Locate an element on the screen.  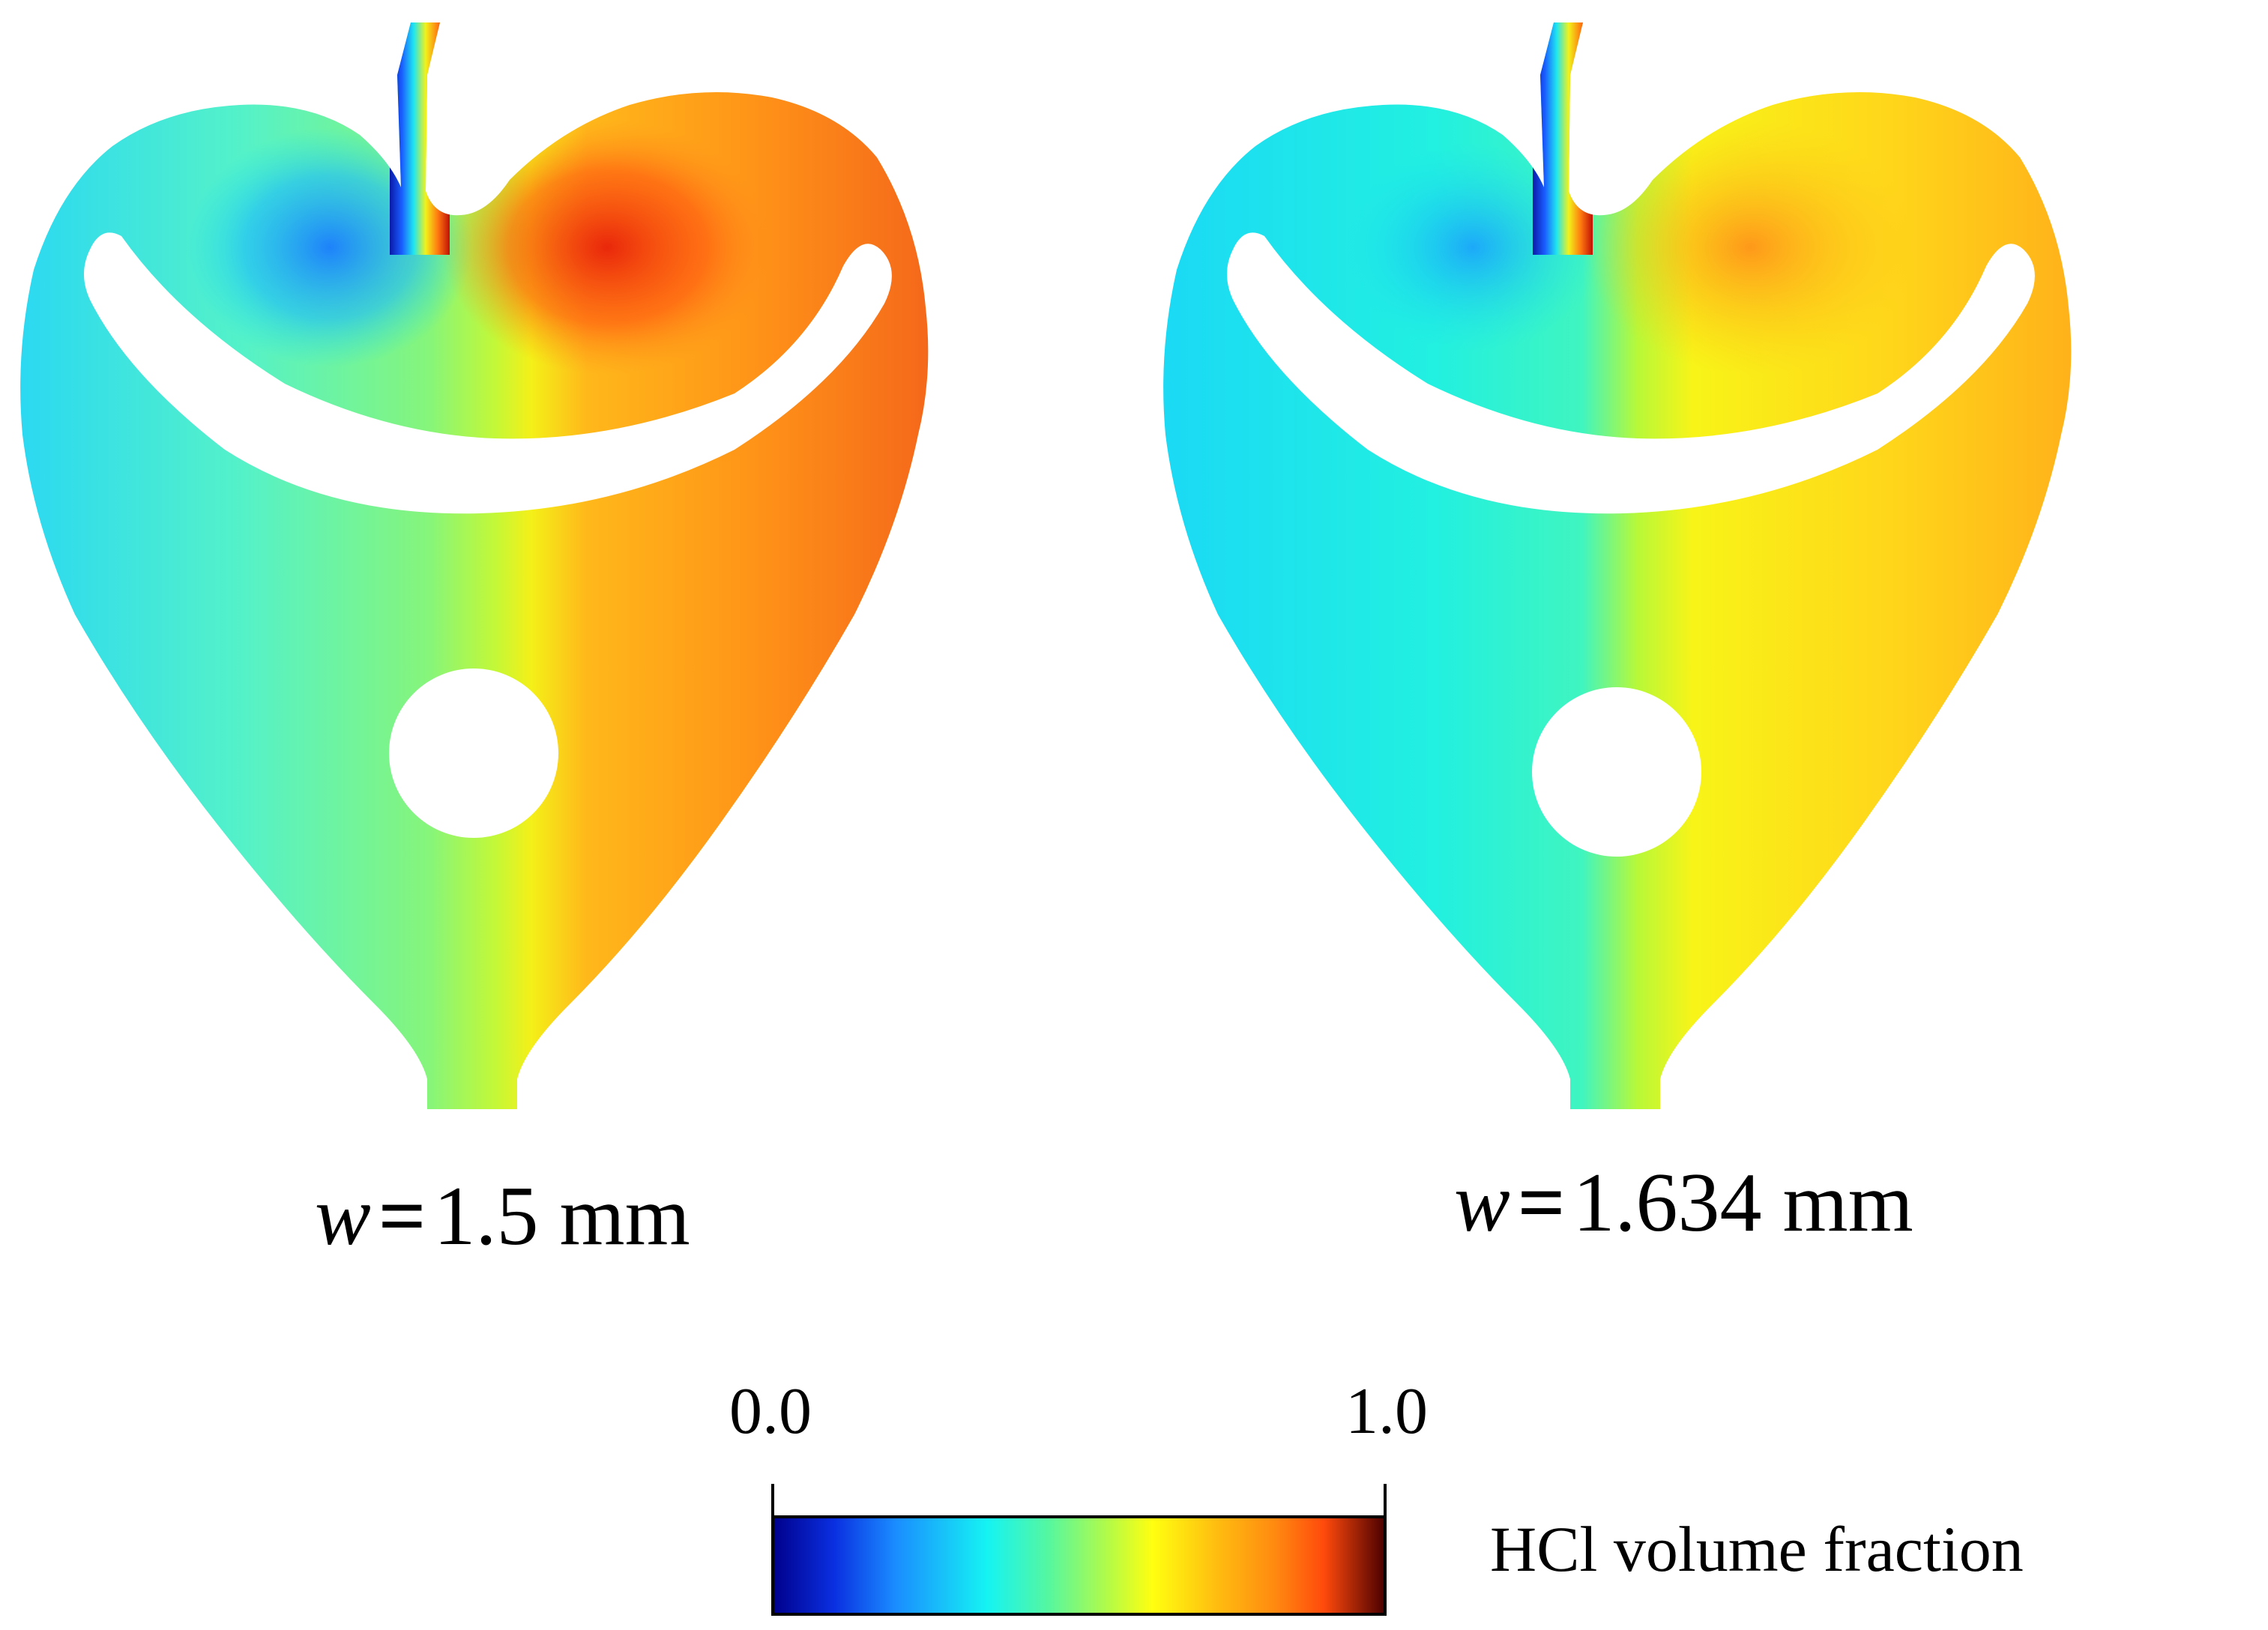
colorbar-max-label: 1.0 is located at coordinates (1386, 1411).